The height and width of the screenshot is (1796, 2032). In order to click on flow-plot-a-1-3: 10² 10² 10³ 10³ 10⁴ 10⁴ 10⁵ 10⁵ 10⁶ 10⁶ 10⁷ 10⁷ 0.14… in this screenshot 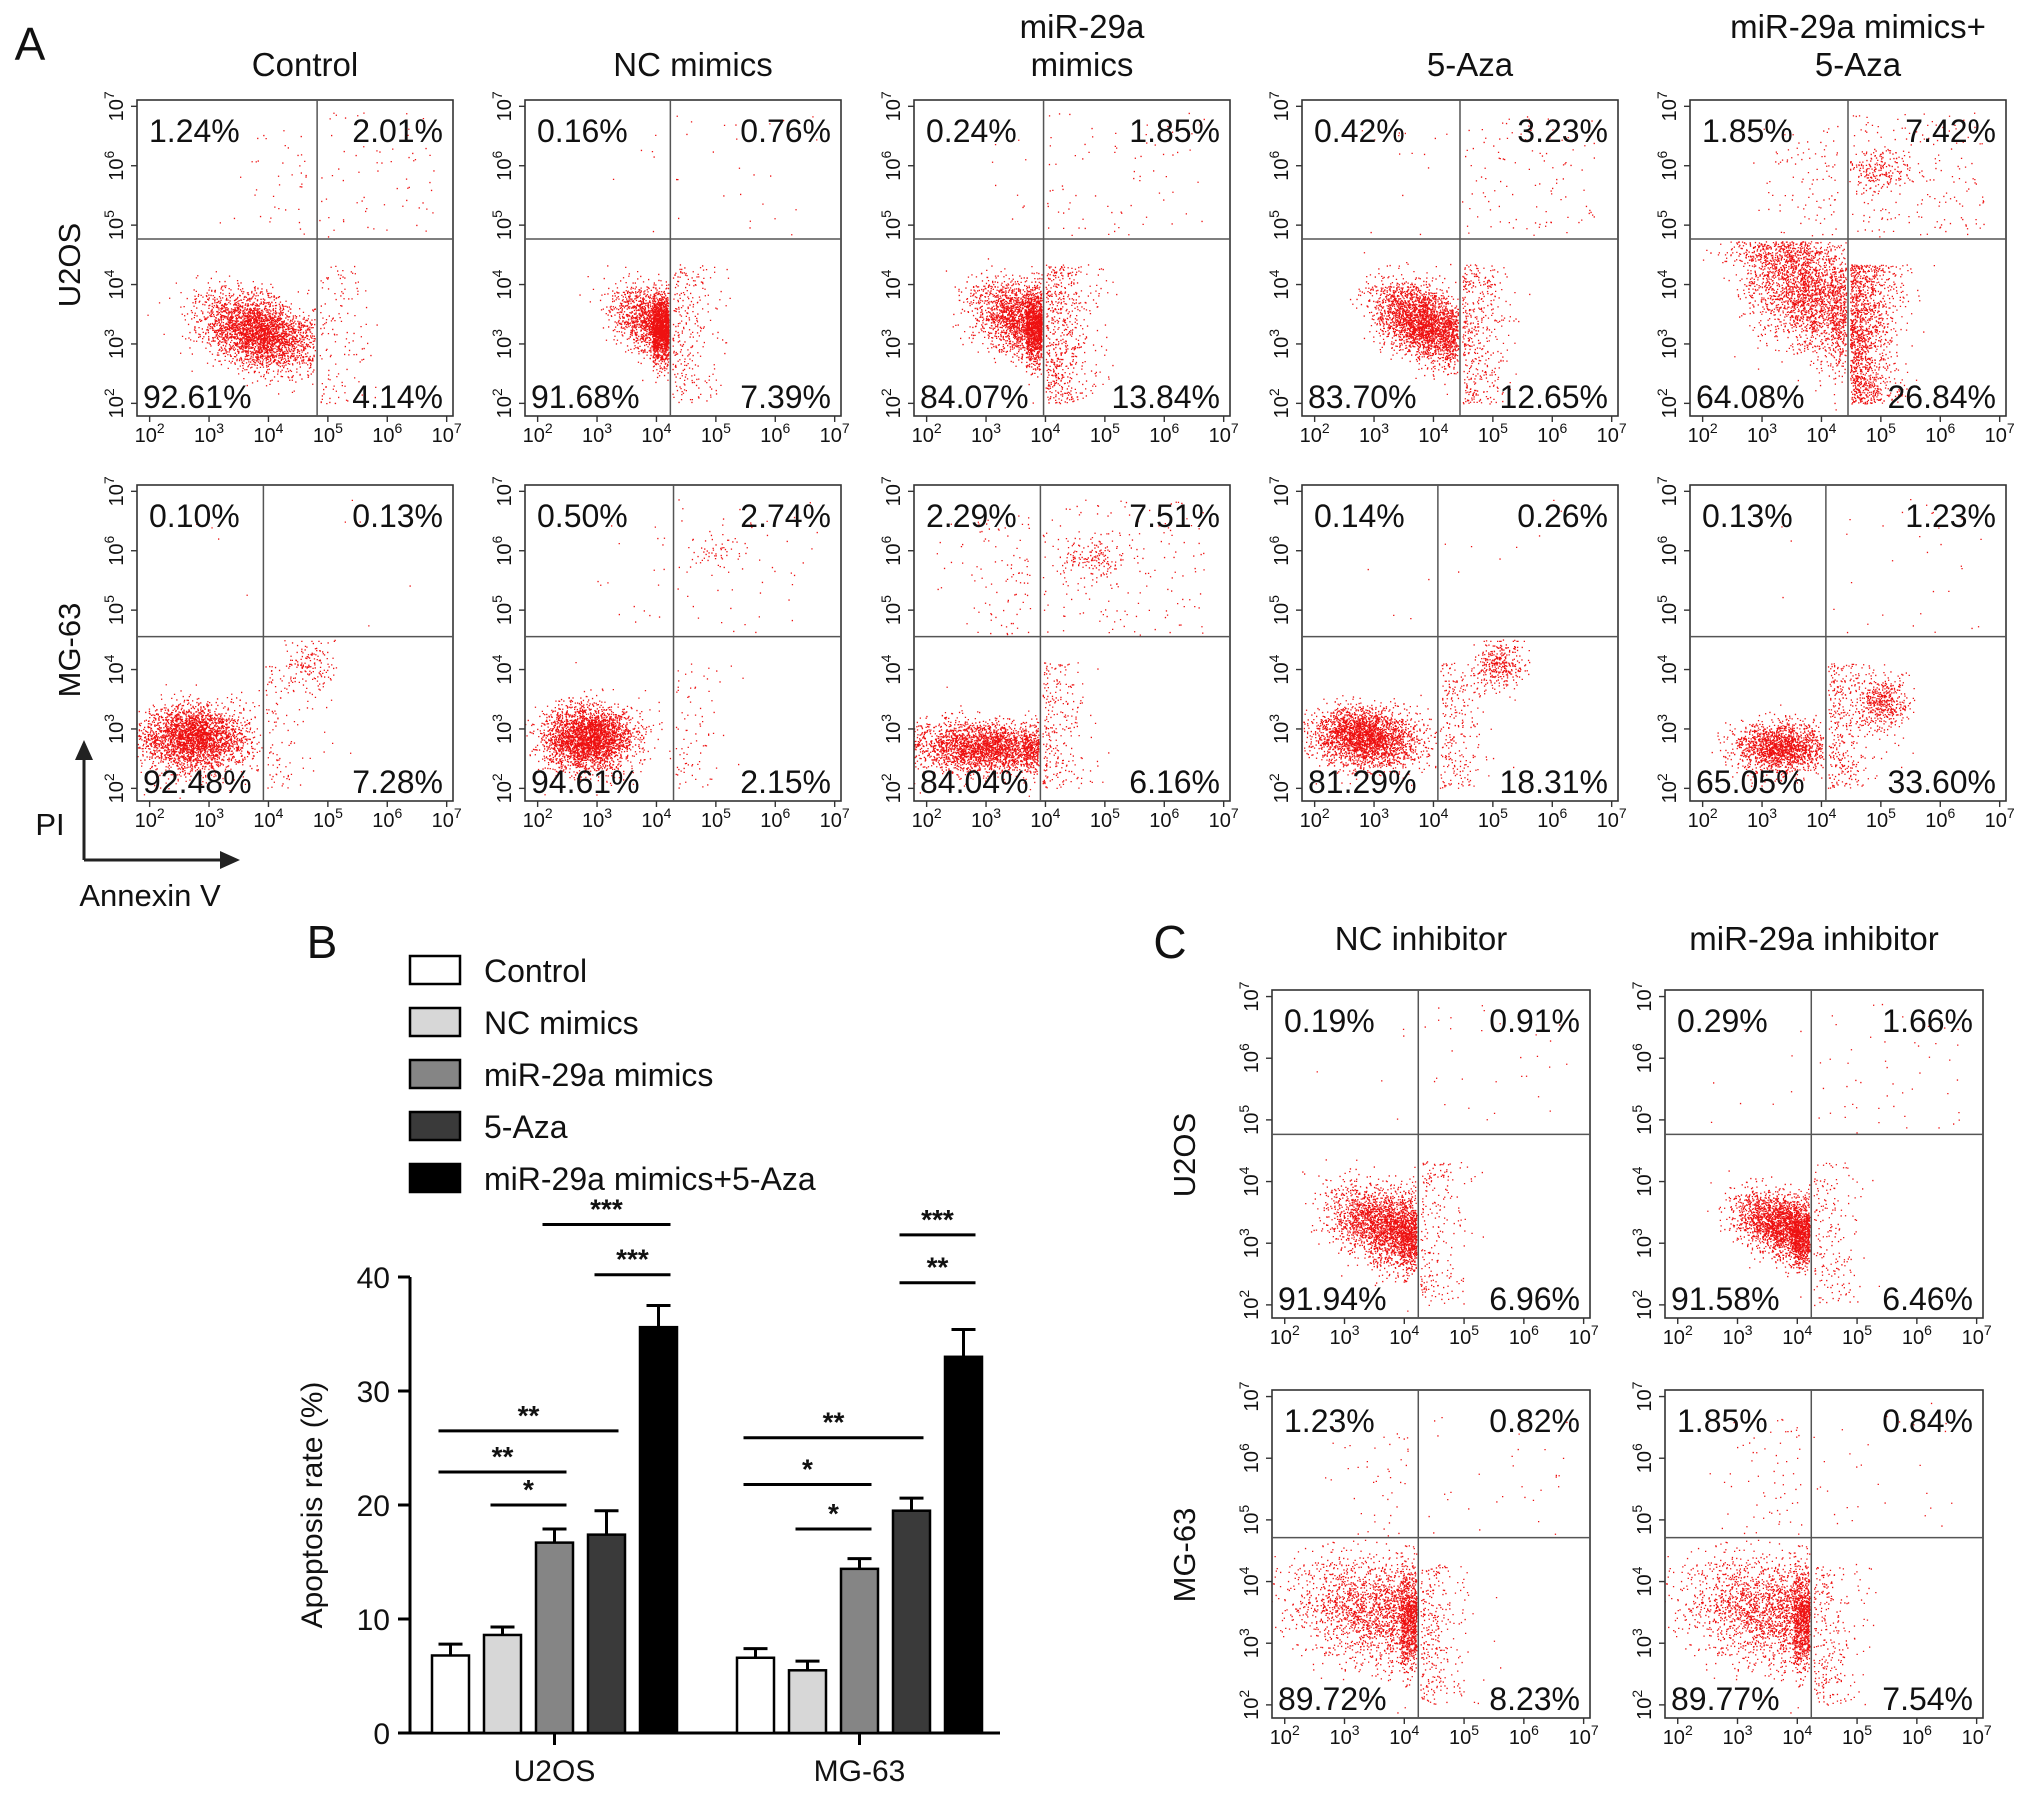, I will do `click(1446, 654)`.